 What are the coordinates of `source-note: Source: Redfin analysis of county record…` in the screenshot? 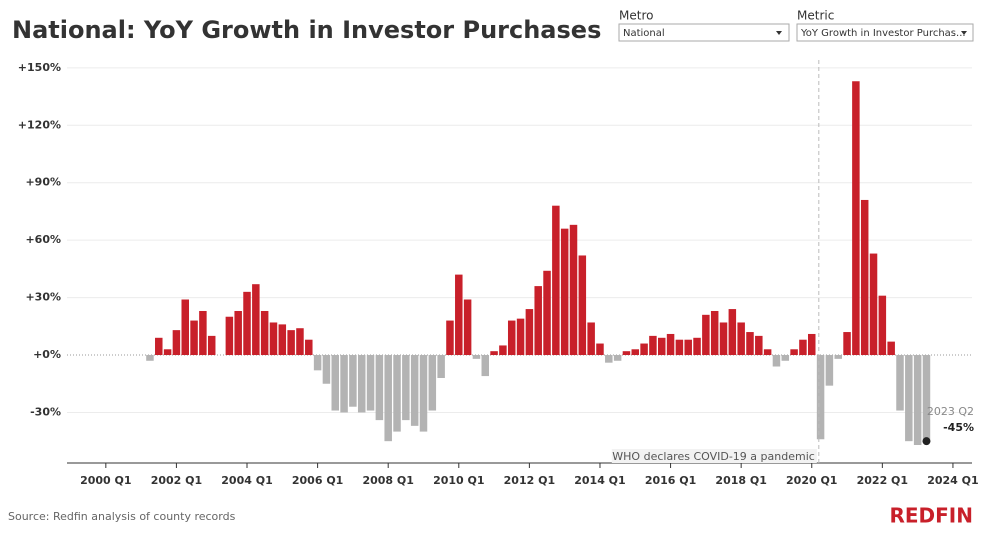 It's located at (122, 516).